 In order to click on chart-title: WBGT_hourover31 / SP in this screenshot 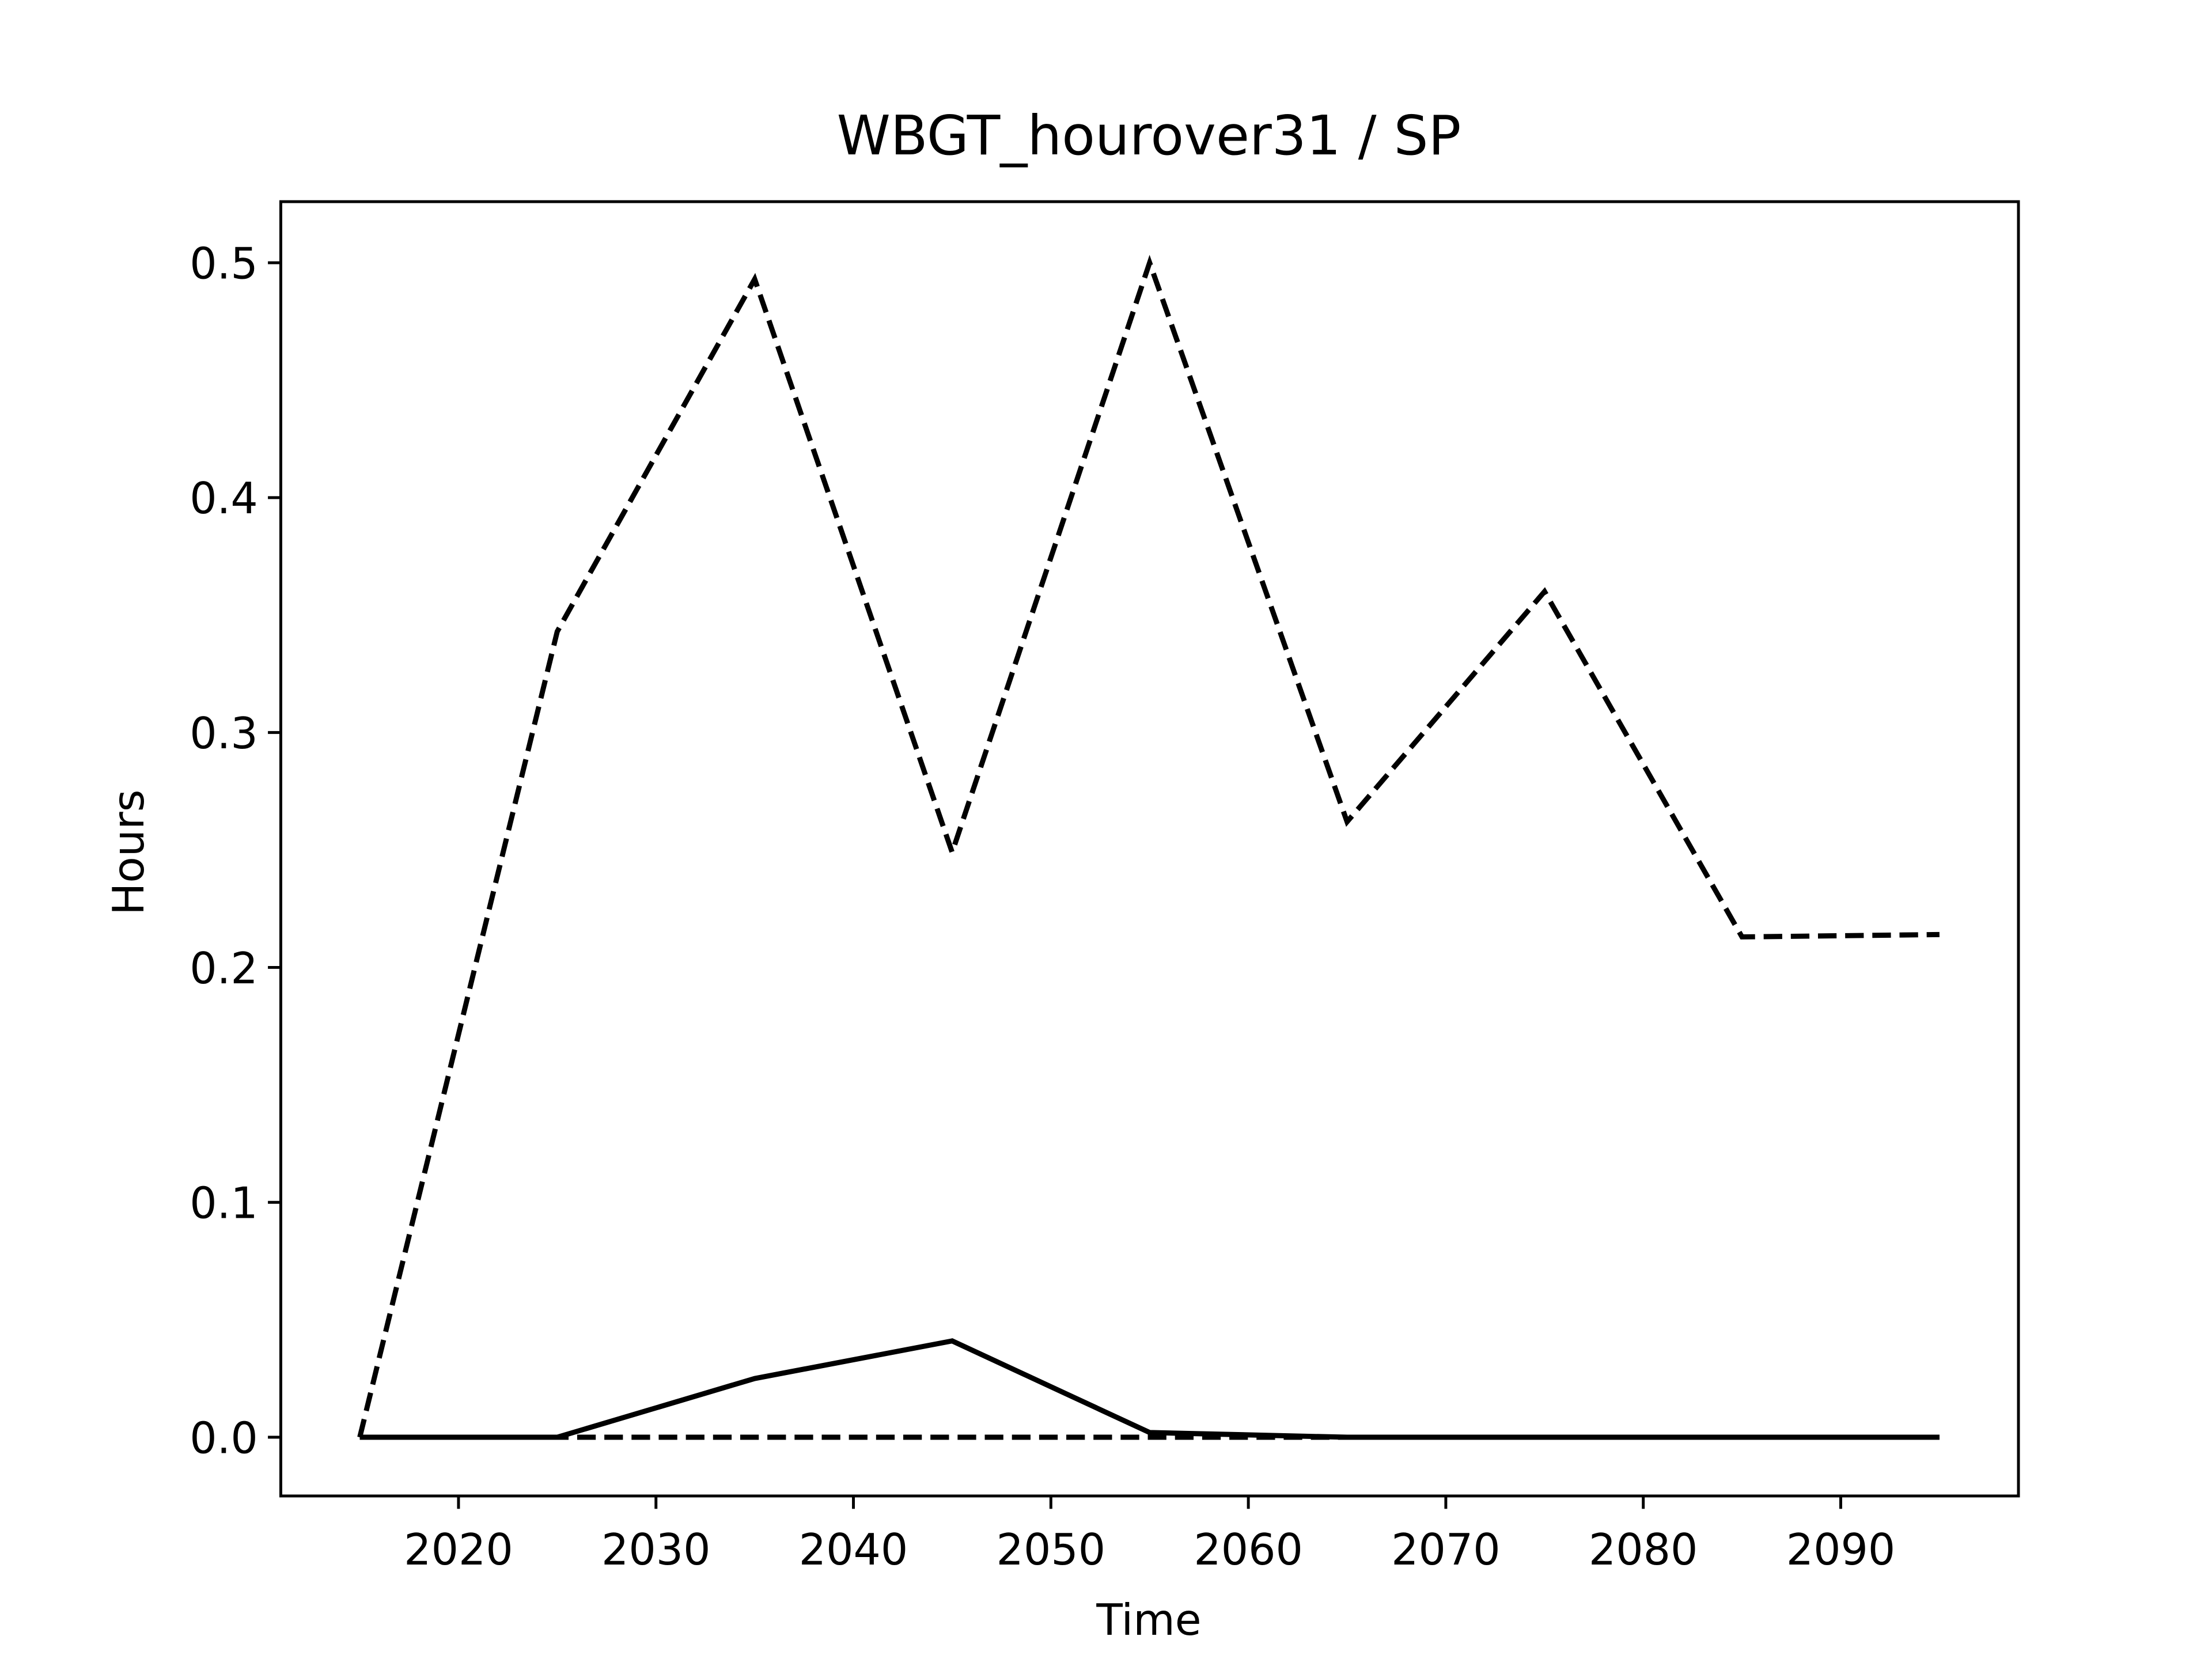, I will do `click(1149, 136)`.